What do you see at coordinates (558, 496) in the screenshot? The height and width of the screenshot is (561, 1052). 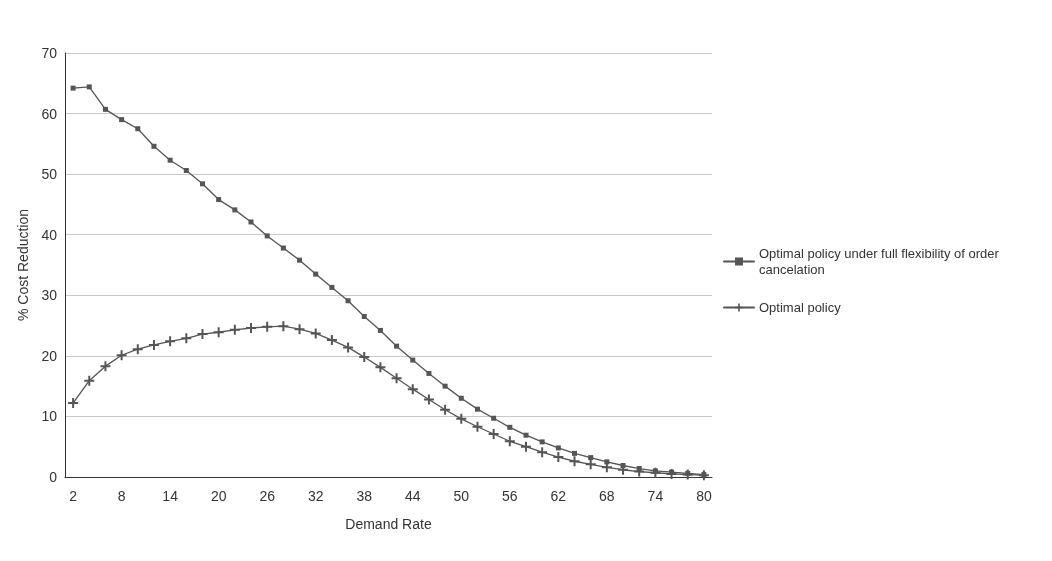 I see `x-tick-label: 62` at bounding box center [558, 496].